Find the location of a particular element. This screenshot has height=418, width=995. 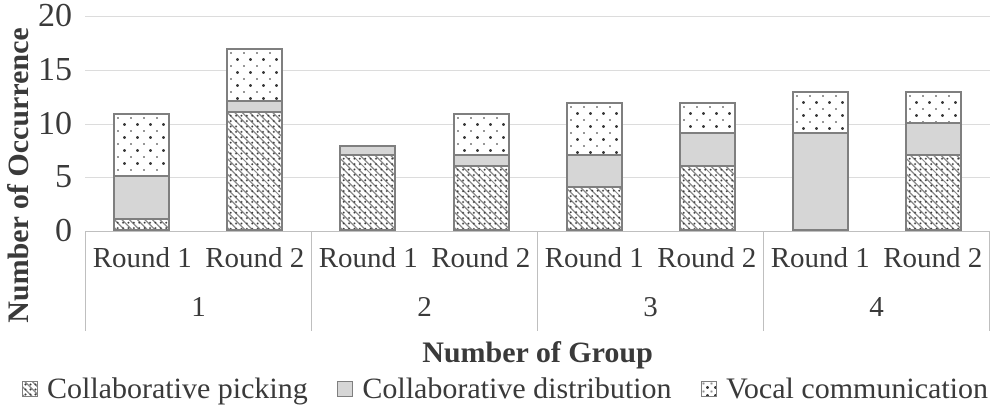

gridline-y20 is located at coordinates (537, 16).